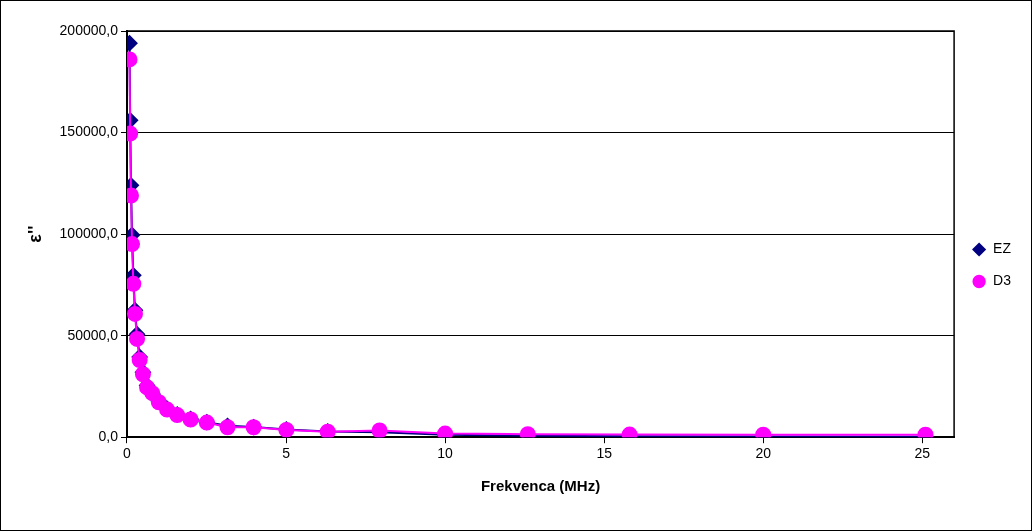 The image size is (1032, 531). Describe the element at coordinates (89, 131) in the screenshot. I see `y-tick-label: 150000,0` at that location.